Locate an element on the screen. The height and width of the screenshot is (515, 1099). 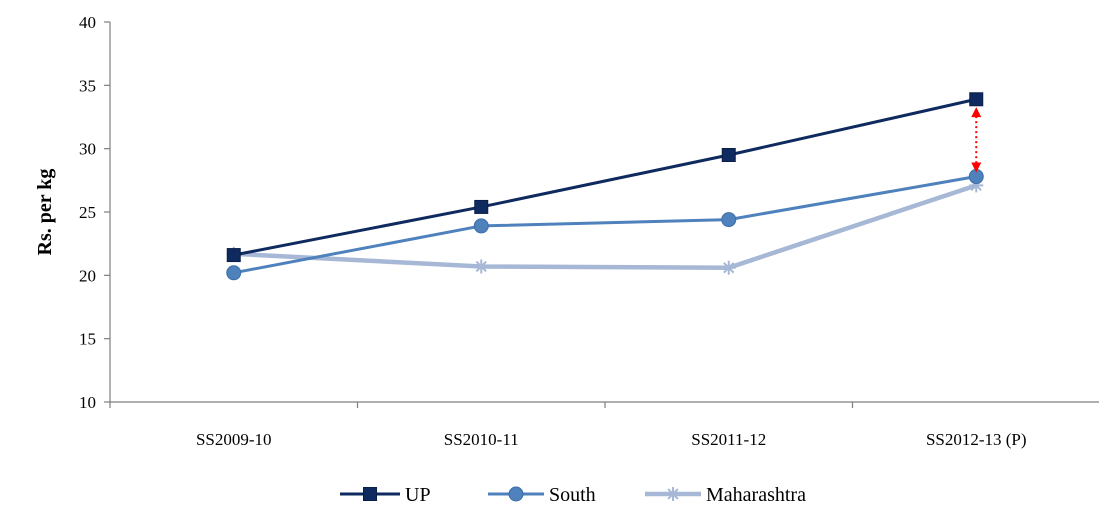
x-tick-label: SS2012-13 (P) is located at coordinates (976, 439).